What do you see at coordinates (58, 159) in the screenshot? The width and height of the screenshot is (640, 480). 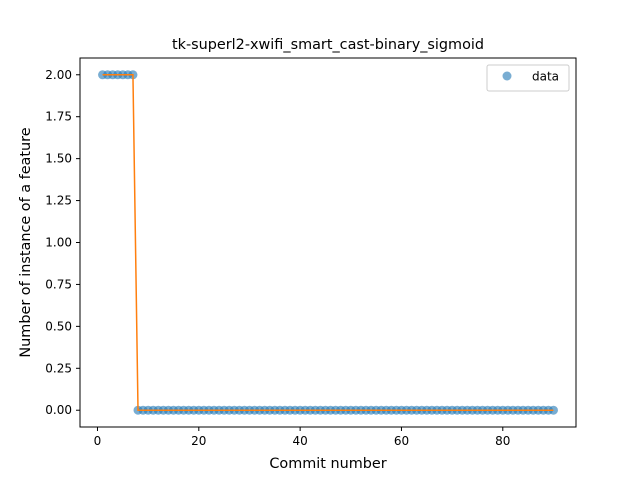 I see `y-tick-label: 1.50` at bounding box center [58, 159].